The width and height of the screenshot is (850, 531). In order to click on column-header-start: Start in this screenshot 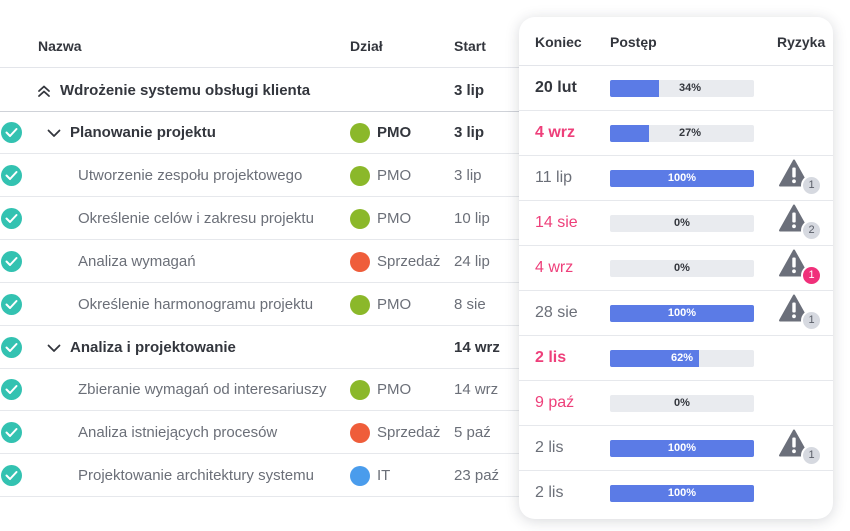, I will do `click(470, 46)`.